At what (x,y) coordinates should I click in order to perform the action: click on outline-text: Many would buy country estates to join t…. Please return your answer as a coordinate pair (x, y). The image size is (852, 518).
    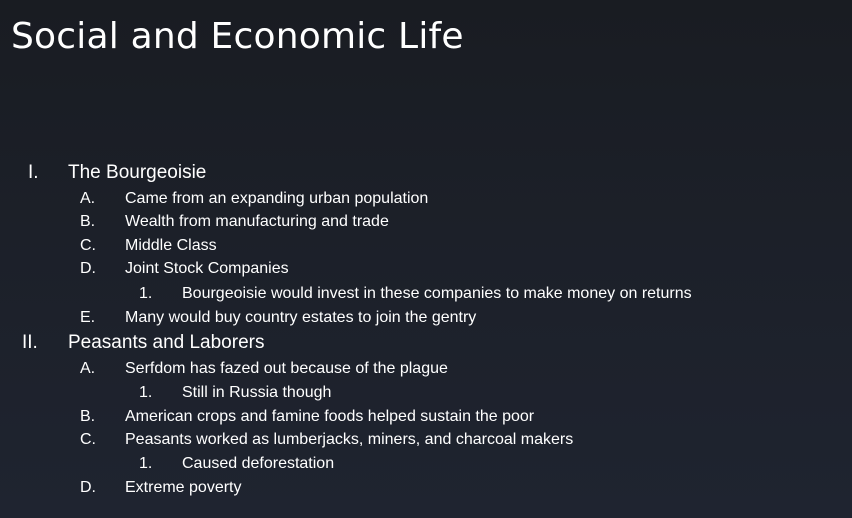
    Looking at the image, I should click on (301, 317).